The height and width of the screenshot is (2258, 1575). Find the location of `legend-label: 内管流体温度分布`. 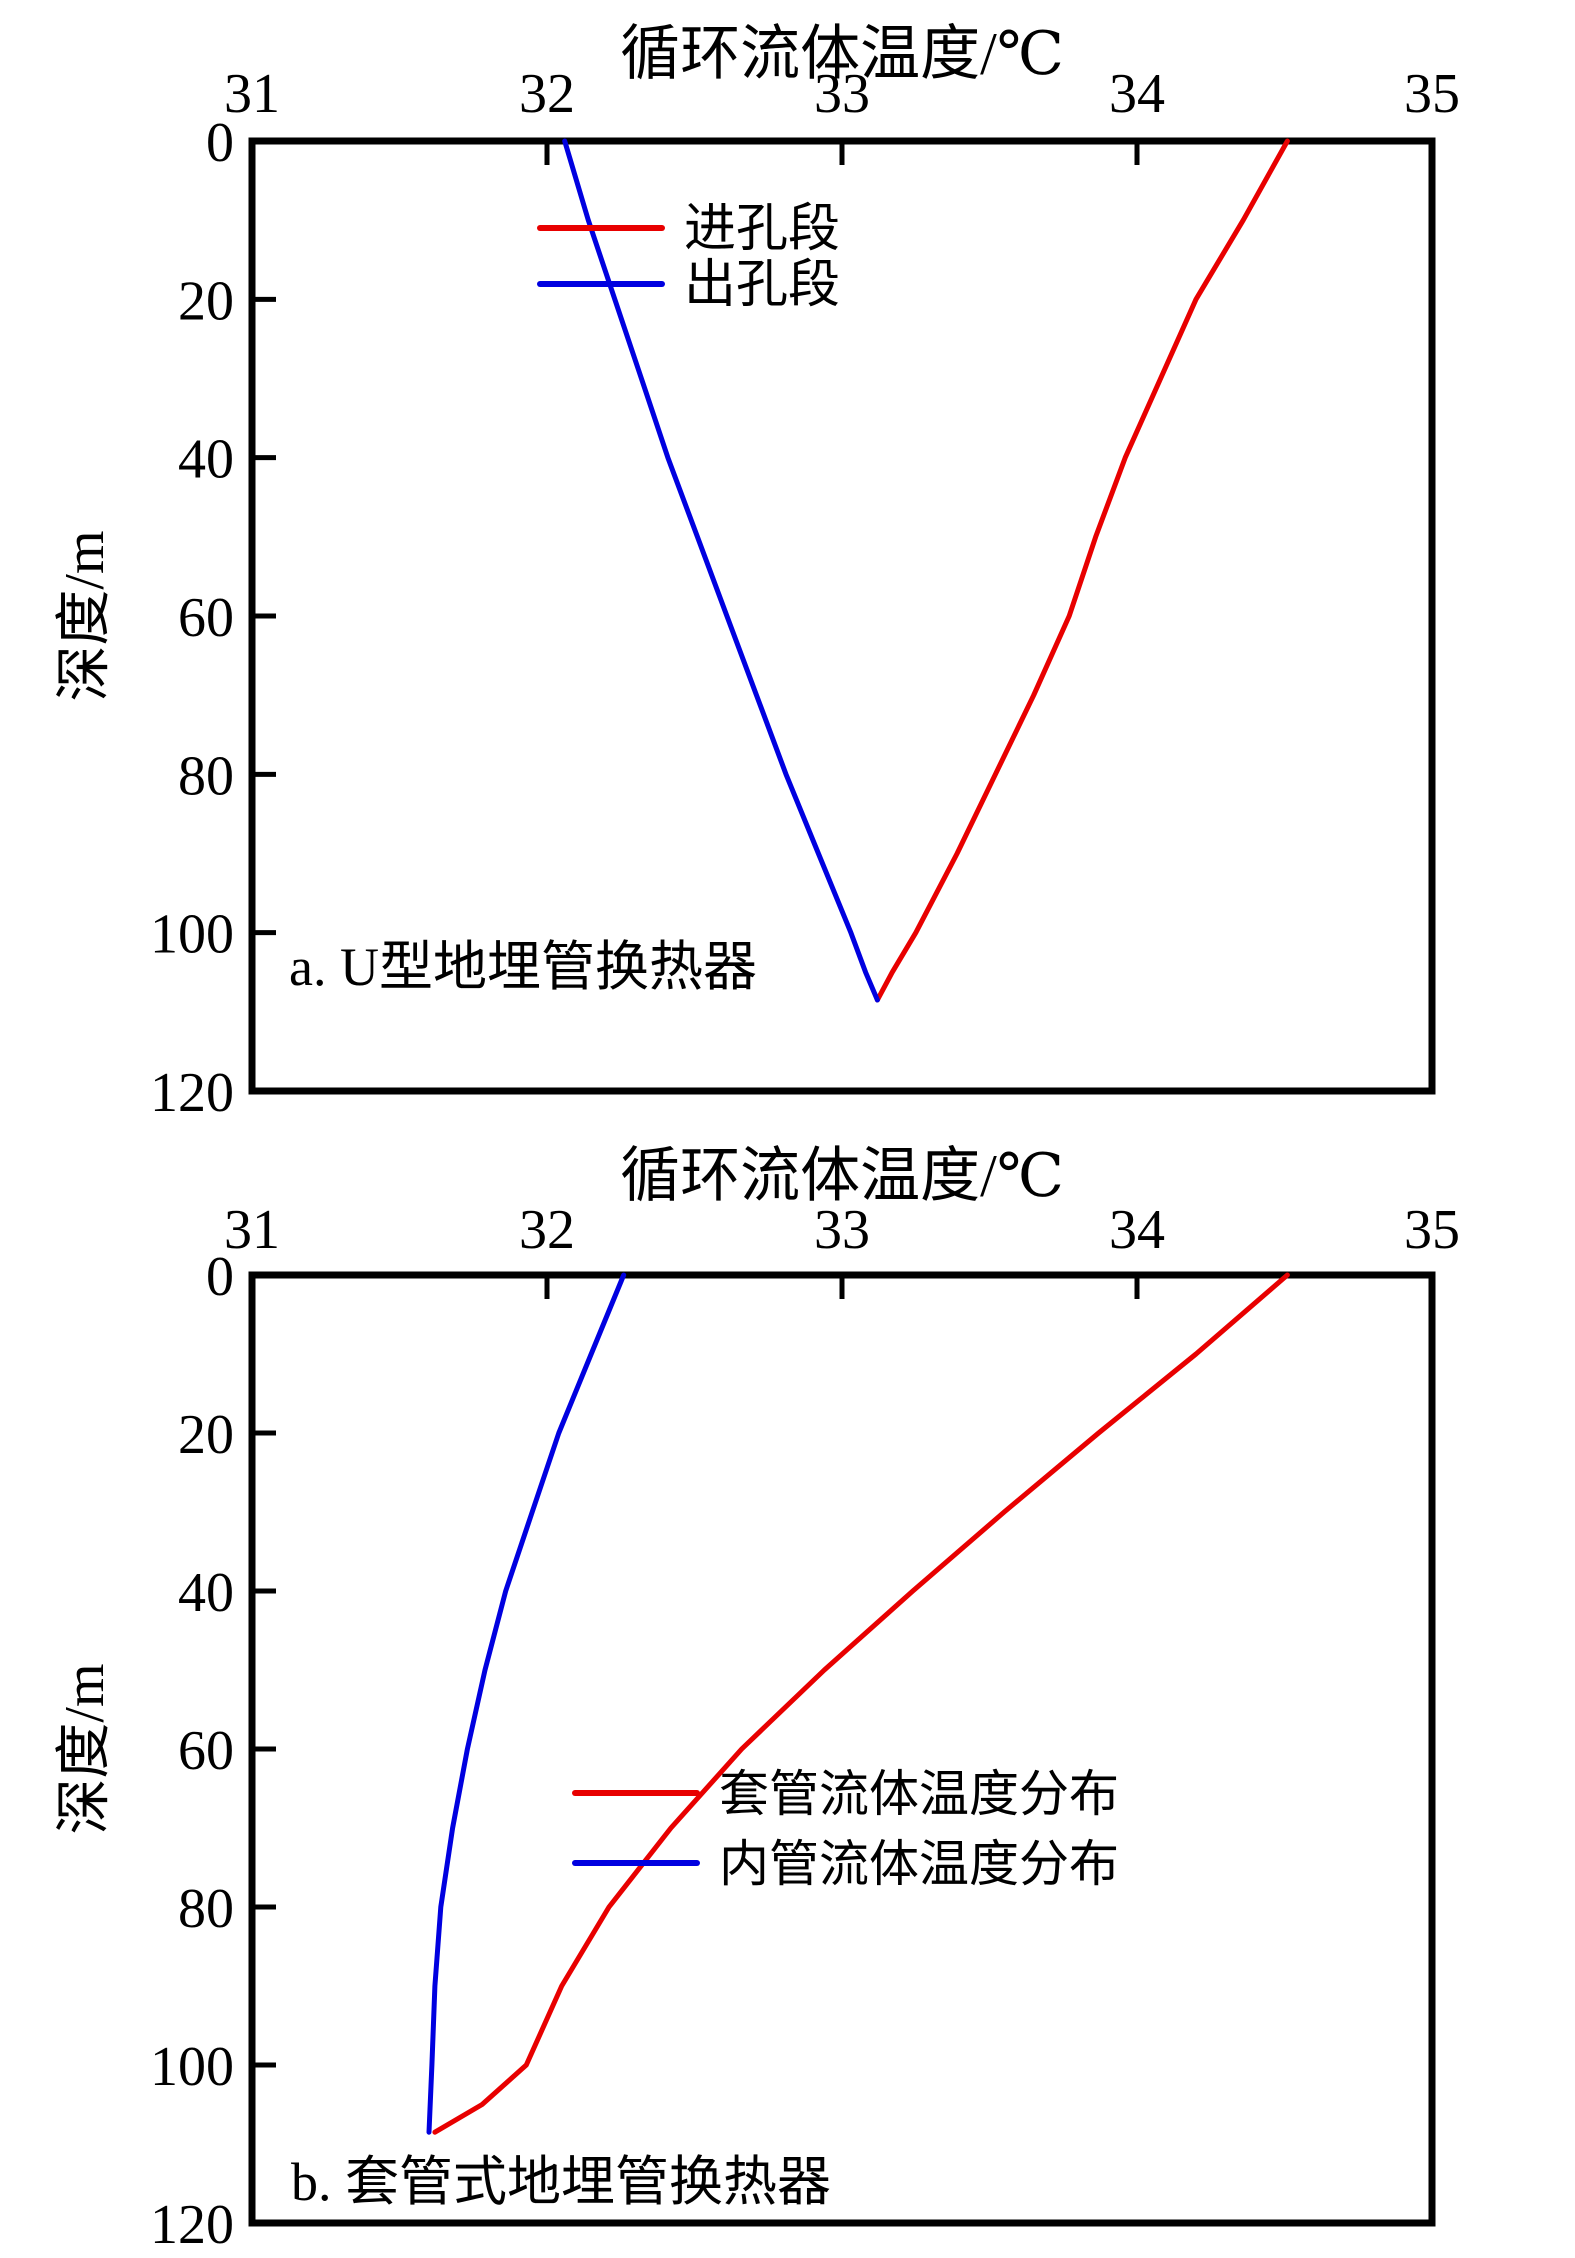

legend-label: 内管流体温度分布 is located at coordinates (919, 1864).